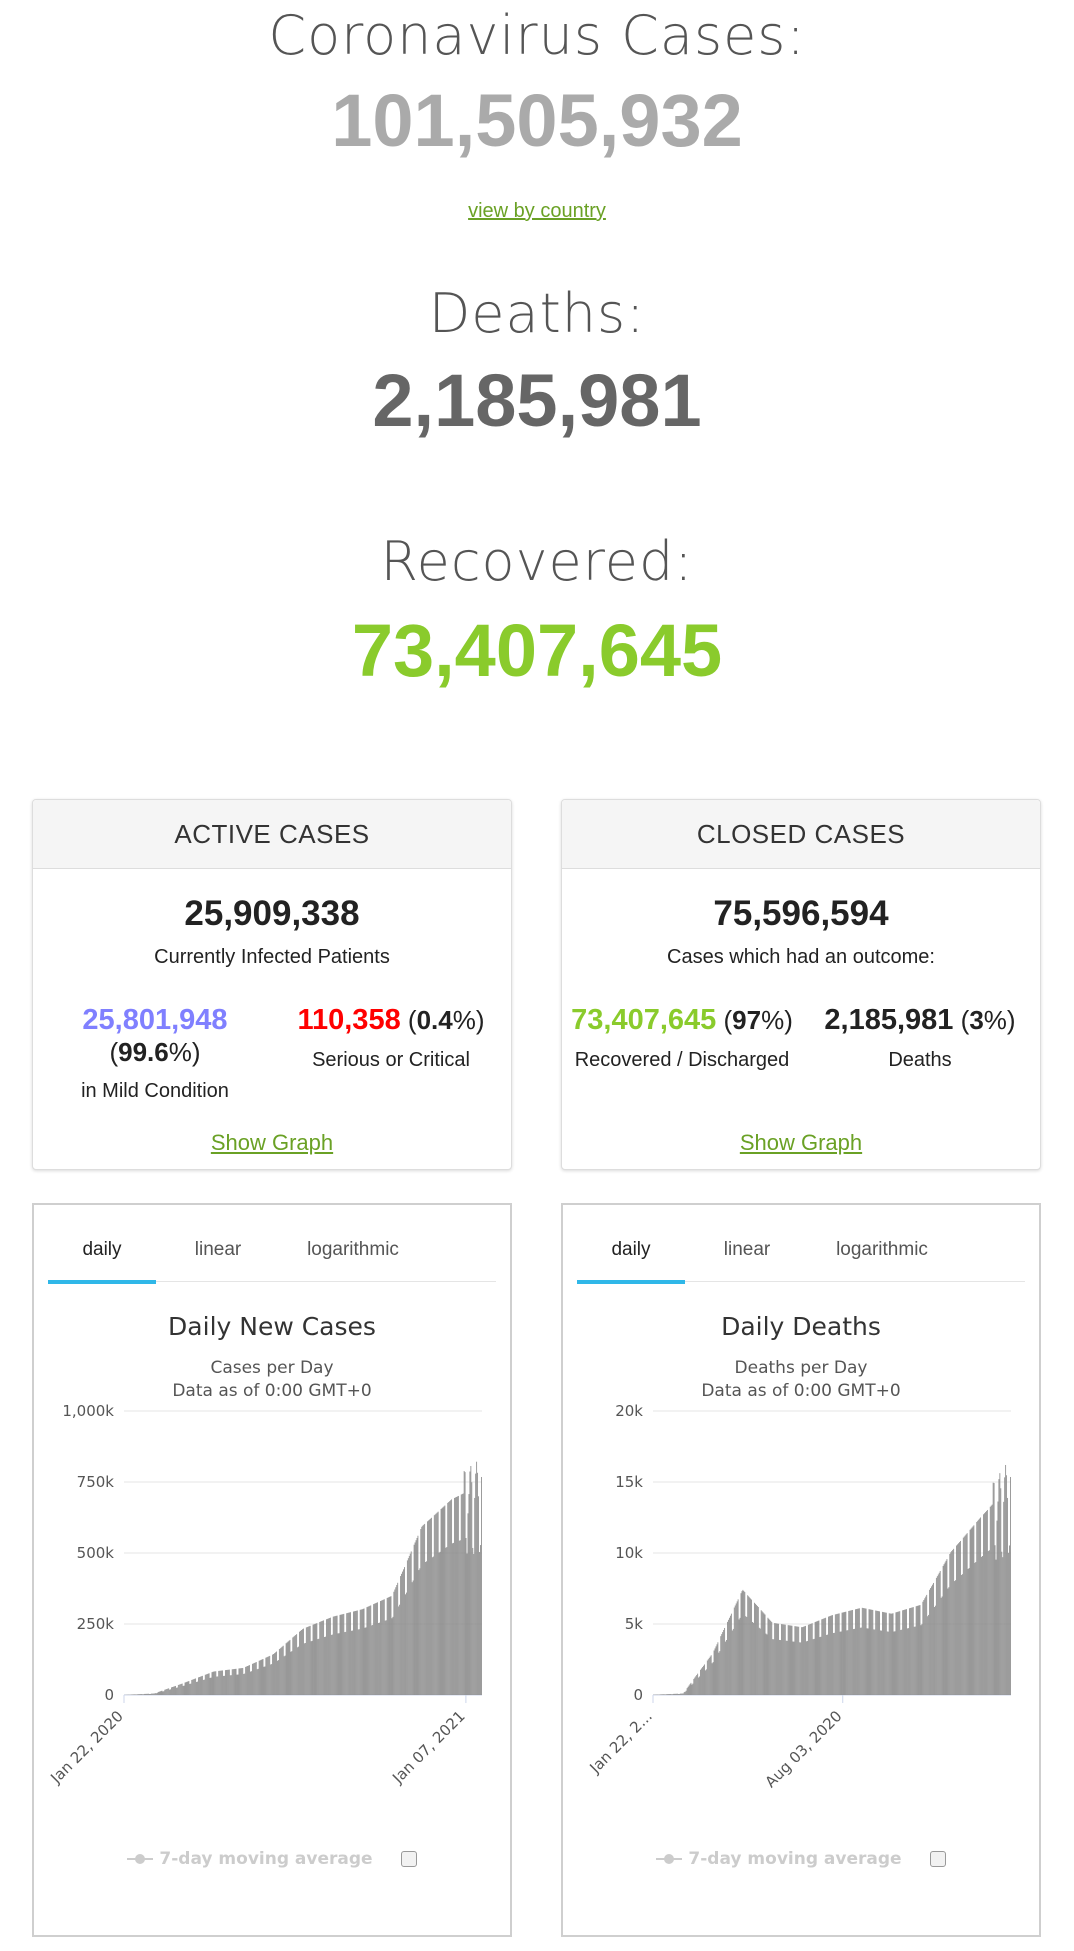 The image size is (1074, 1951). What do you see at coordinates (109, 1695) in the screenshot?
I see `y-tick-label: 0` at bounding box center [109, 1695].